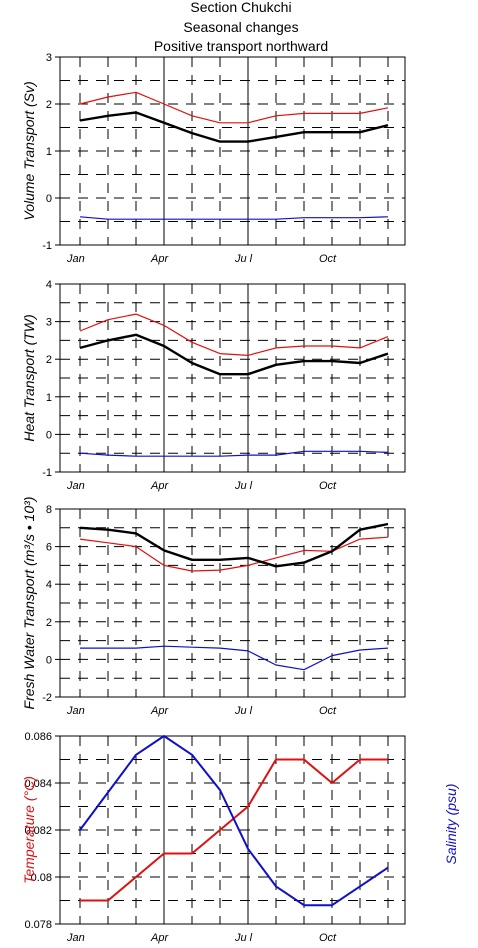  Describe the element at coordinates (241, 46) in the screenshot. I see `title-line-3: Positive transport northward` at that location.